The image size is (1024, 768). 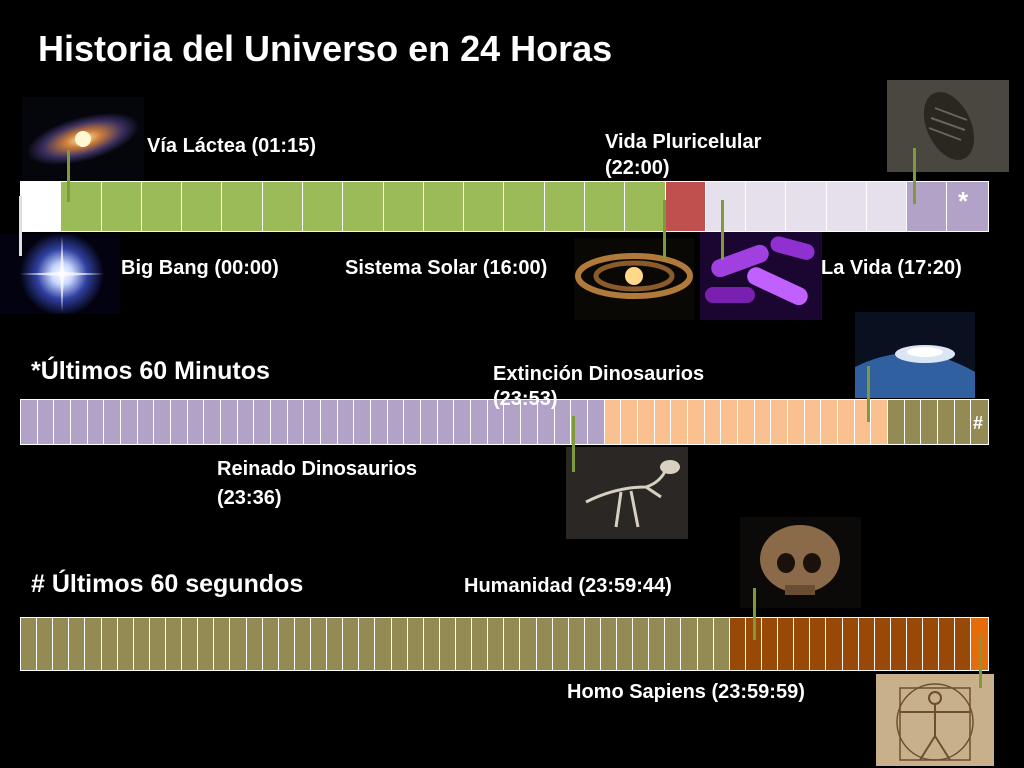 What do you see at coordinates (68, 176) in the screenshot?
I see `milky-way-connector` at bounding box center [68, 176].